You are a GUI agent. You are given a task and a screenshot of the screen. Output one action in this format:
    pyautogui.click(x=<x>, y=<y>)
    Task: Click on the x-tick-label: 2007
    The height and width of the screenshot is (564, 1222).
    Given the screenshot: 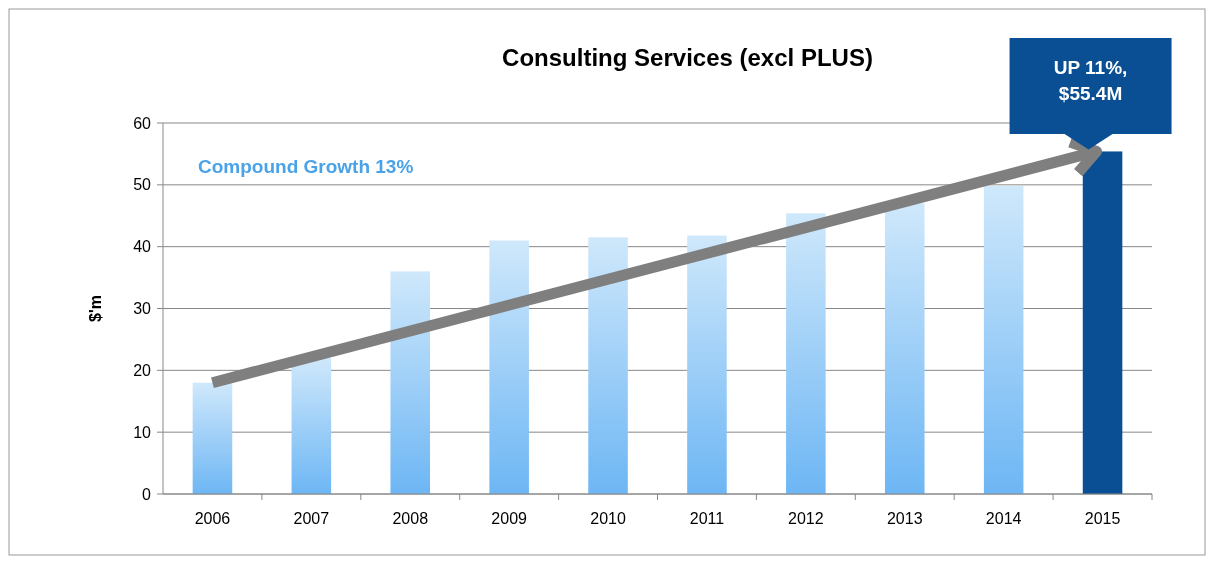 What is the action you would take?
    pyautogui.click(x=311, y=518)
    